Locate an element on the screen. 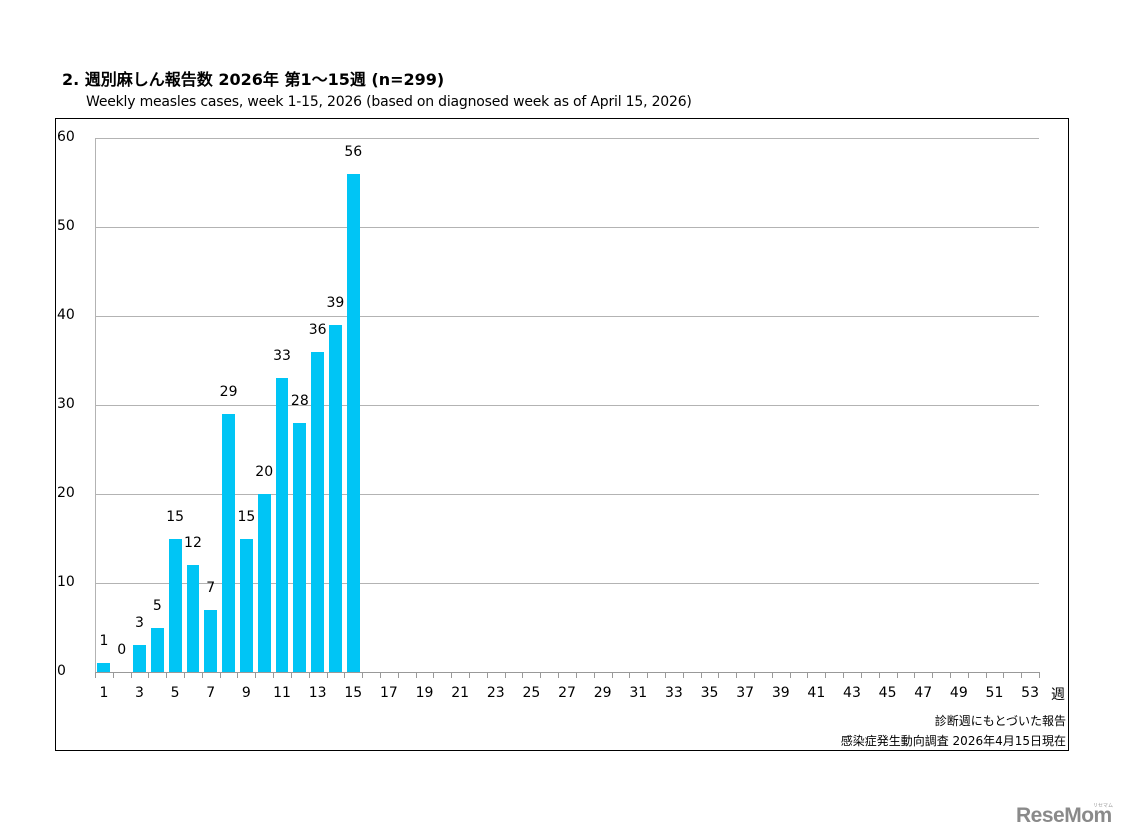 The height and width of the screenshot is (840, 1126). x-axis-unit: 週 is located at coordinates (1058, 695).